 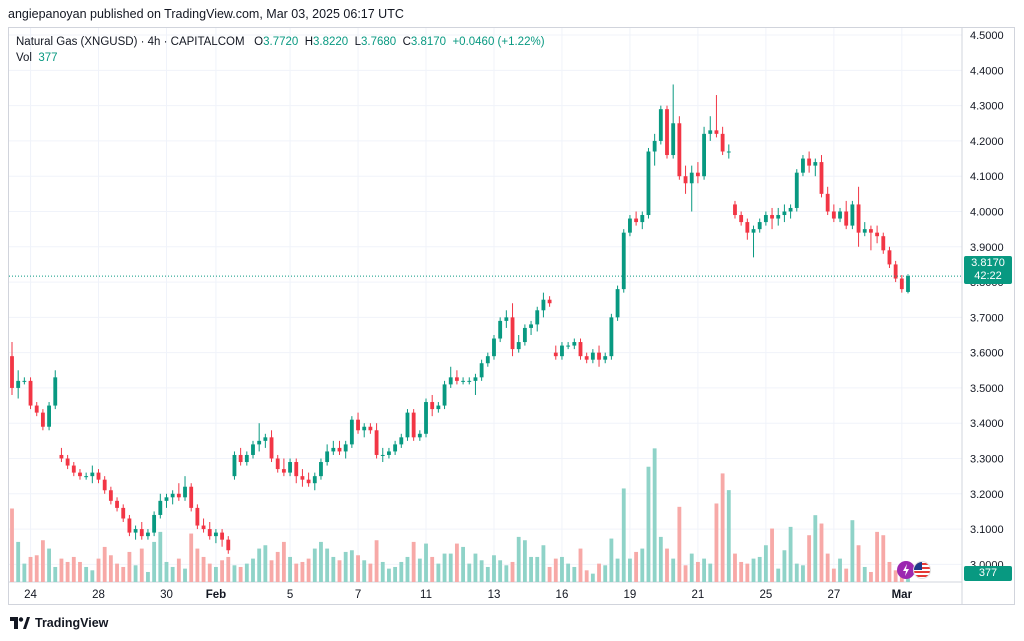 I want to click on time-tick-label: 13, so click(x=494, y=595).